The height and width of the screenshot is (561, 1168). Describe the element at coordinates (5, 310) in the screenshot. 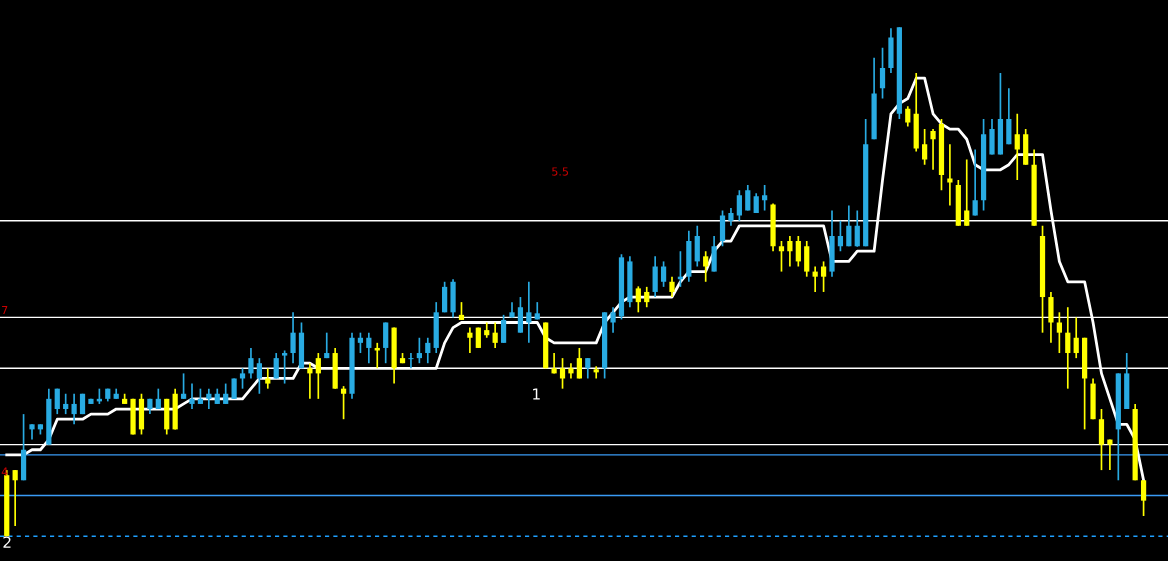

I see `annotation: 7` at that location.